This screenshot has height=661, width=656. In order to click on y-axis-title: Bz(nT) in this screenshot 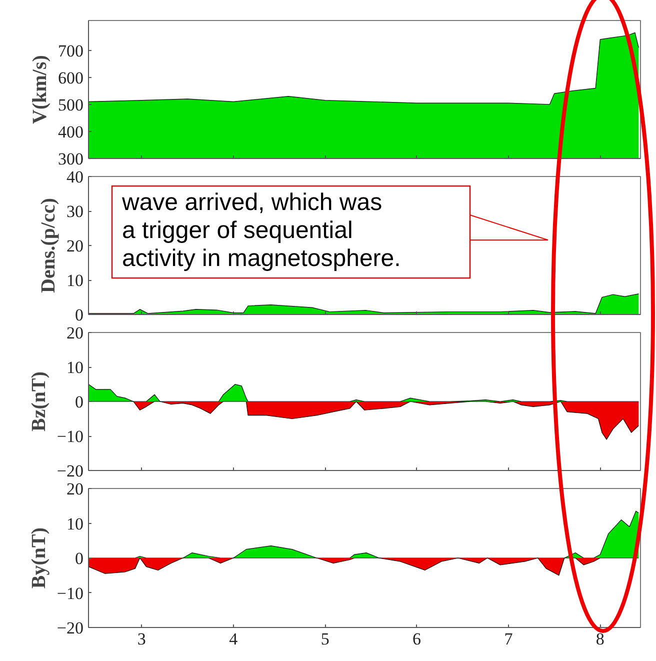, I will do `click(39, 402)`.